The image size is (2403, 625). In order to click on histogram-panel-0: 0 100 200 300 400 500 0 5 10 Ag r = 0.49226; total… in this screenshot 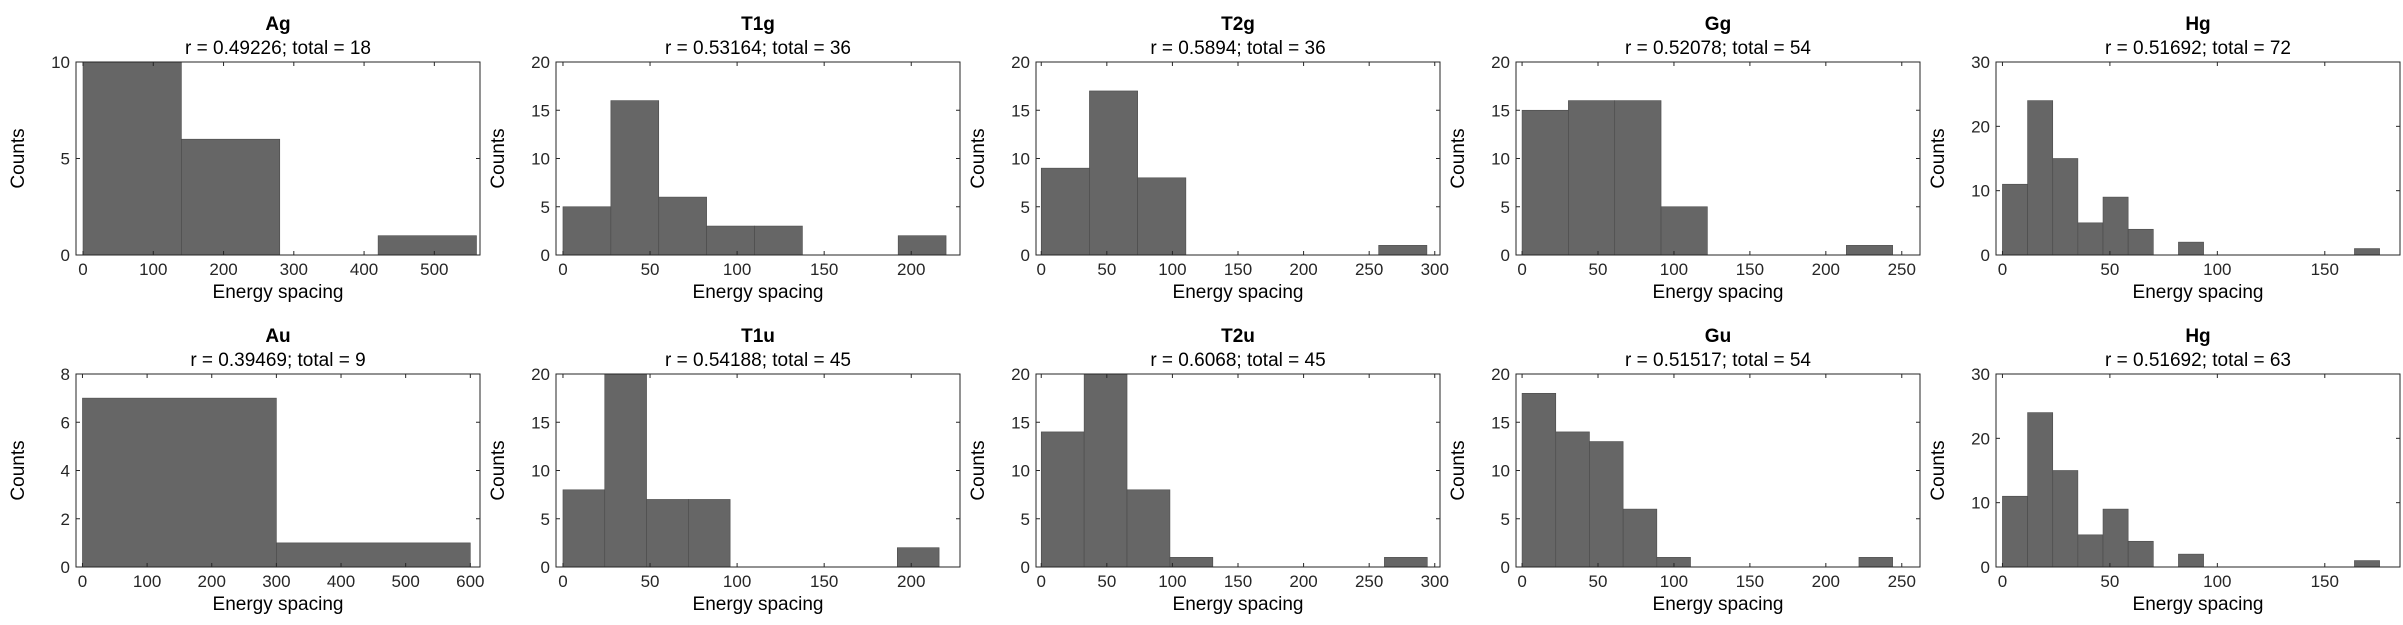, I will do `click(244, 158)`.